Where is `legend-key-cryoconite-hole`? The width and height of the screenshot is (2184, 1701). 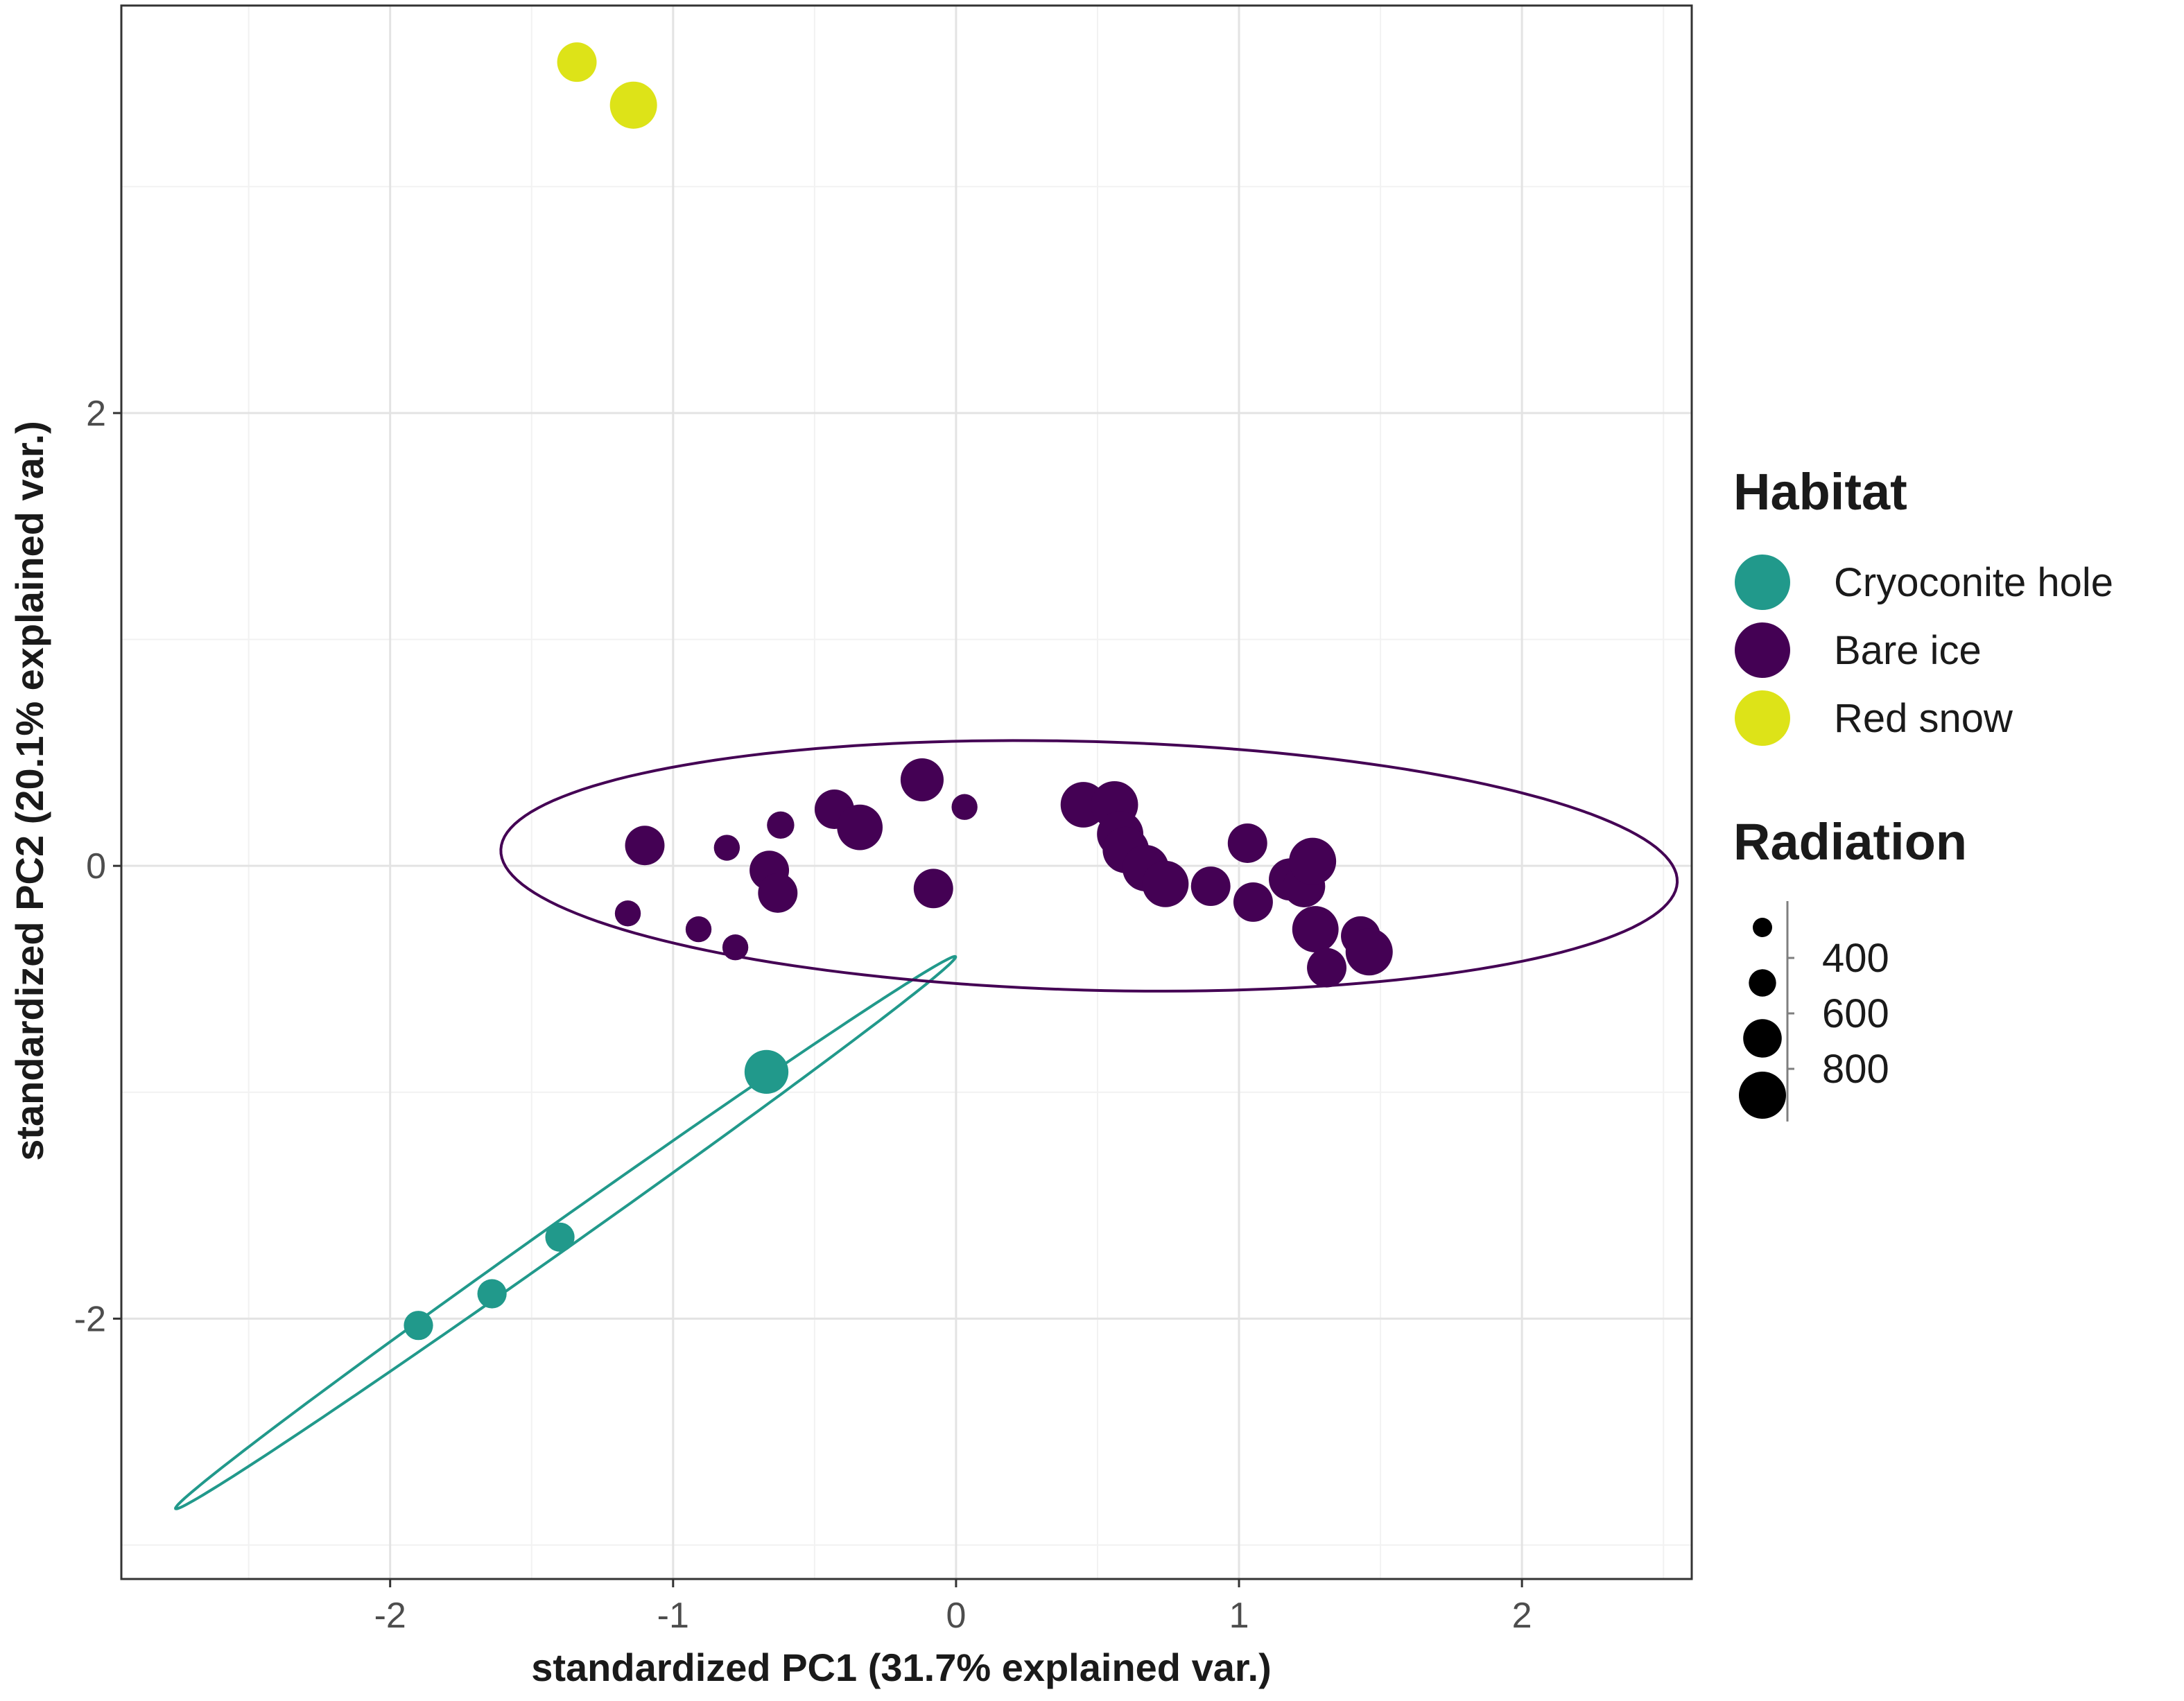 legend-key-cryoconite-hole is located at coordinates (1762, 582).